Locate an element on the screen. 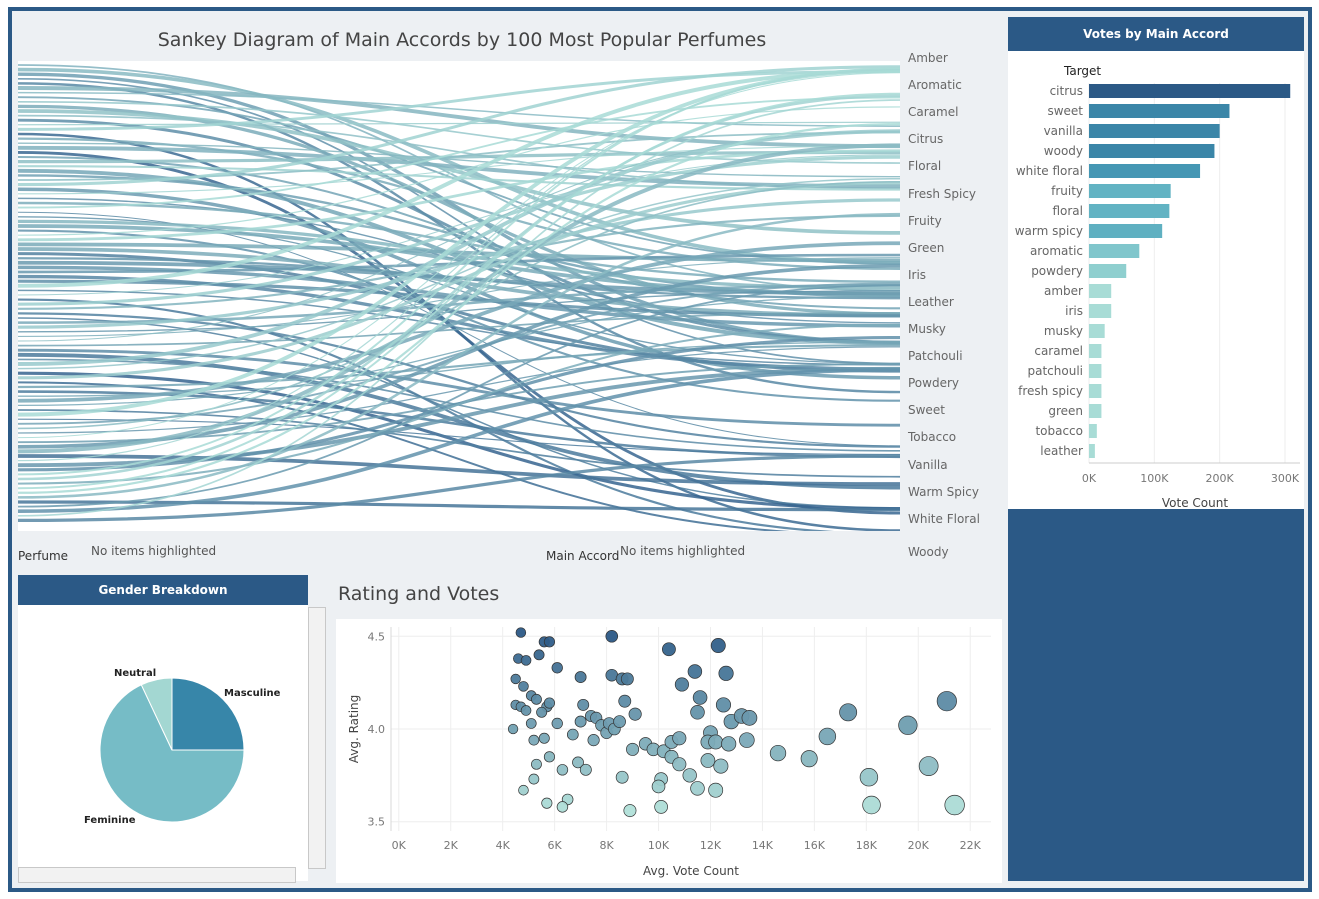 This screenshot has height=899, width=1319. votes-header: Votes by Main Accord is located at coordinates (1156, 34).